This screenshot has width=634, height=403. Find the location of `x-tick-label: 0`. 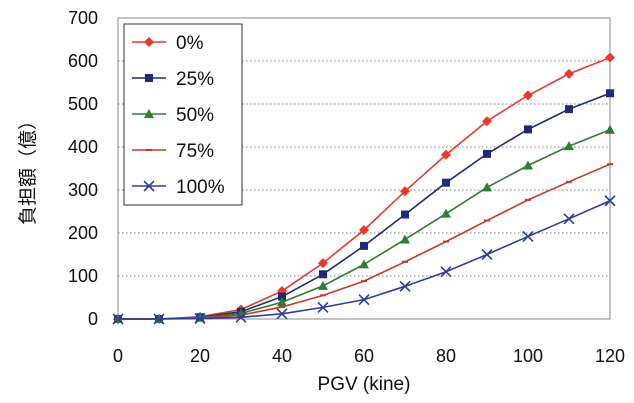

x-tick-label: 0 is located at coordinates (118, 356).